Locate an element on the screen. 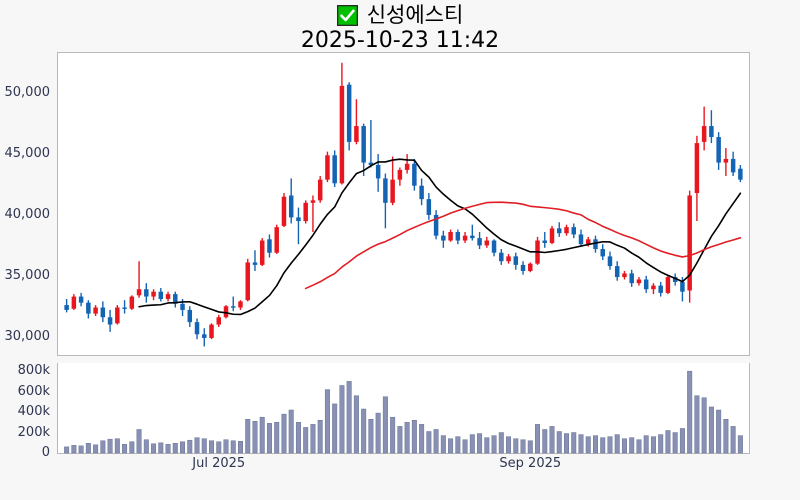 This screenshot has width=800, height=500. x-axis-tick: Jul 2025 is located at coordinates (219, 463).